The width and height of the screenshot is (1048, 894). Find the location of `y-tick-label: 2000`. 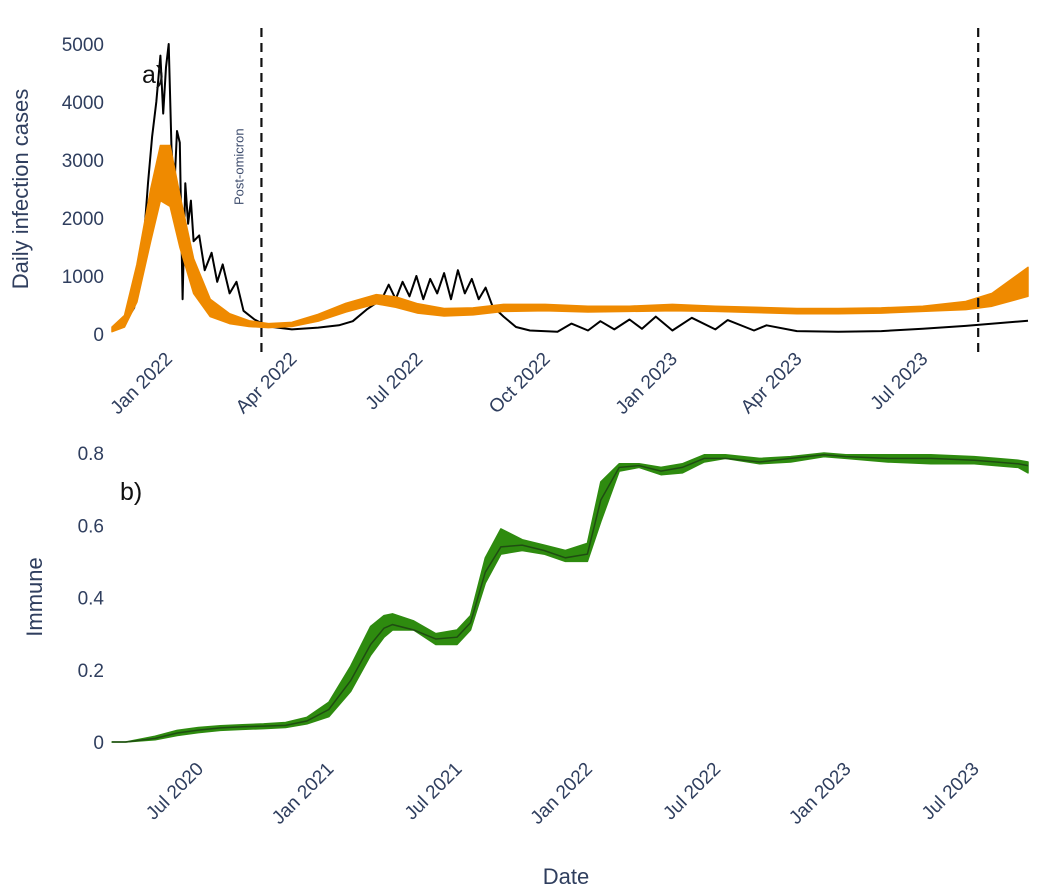

y-tick-label: 2000 is located at coordinates (83, 219).